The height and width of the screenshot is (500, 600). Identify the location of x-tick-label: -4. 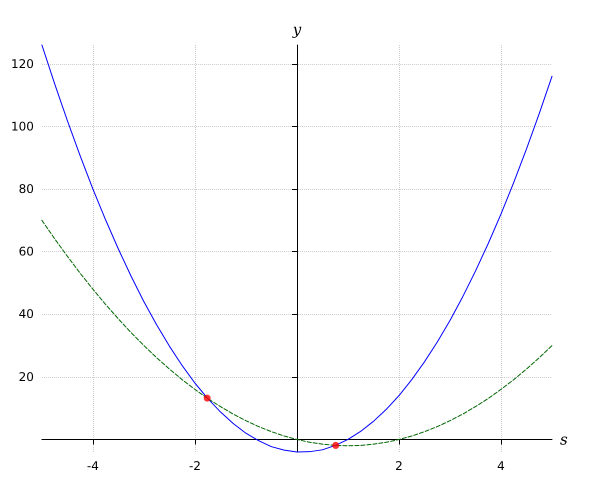
(92, 466).